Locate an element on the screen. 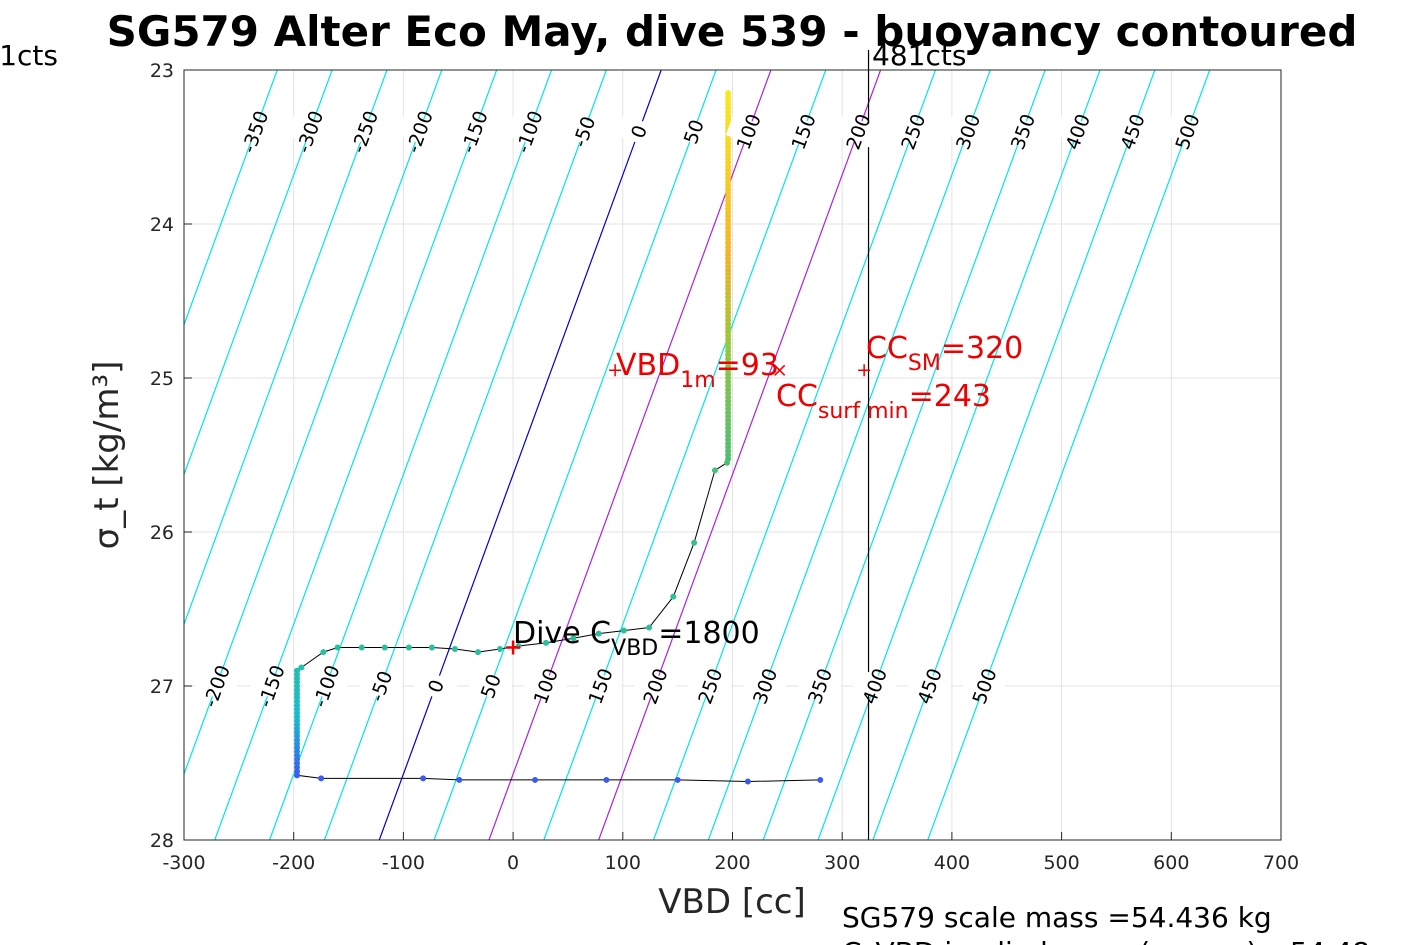 The image size is (1417, 945). x-tick-label: 300 is located at coordinates (842, 863).